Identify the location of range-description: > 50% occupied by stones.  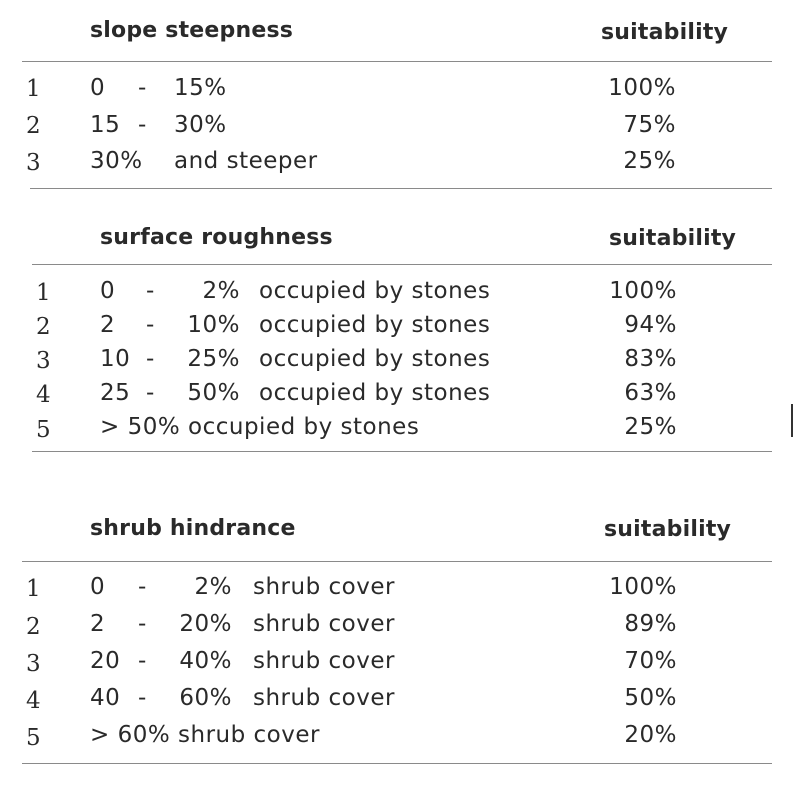
(260, 427).